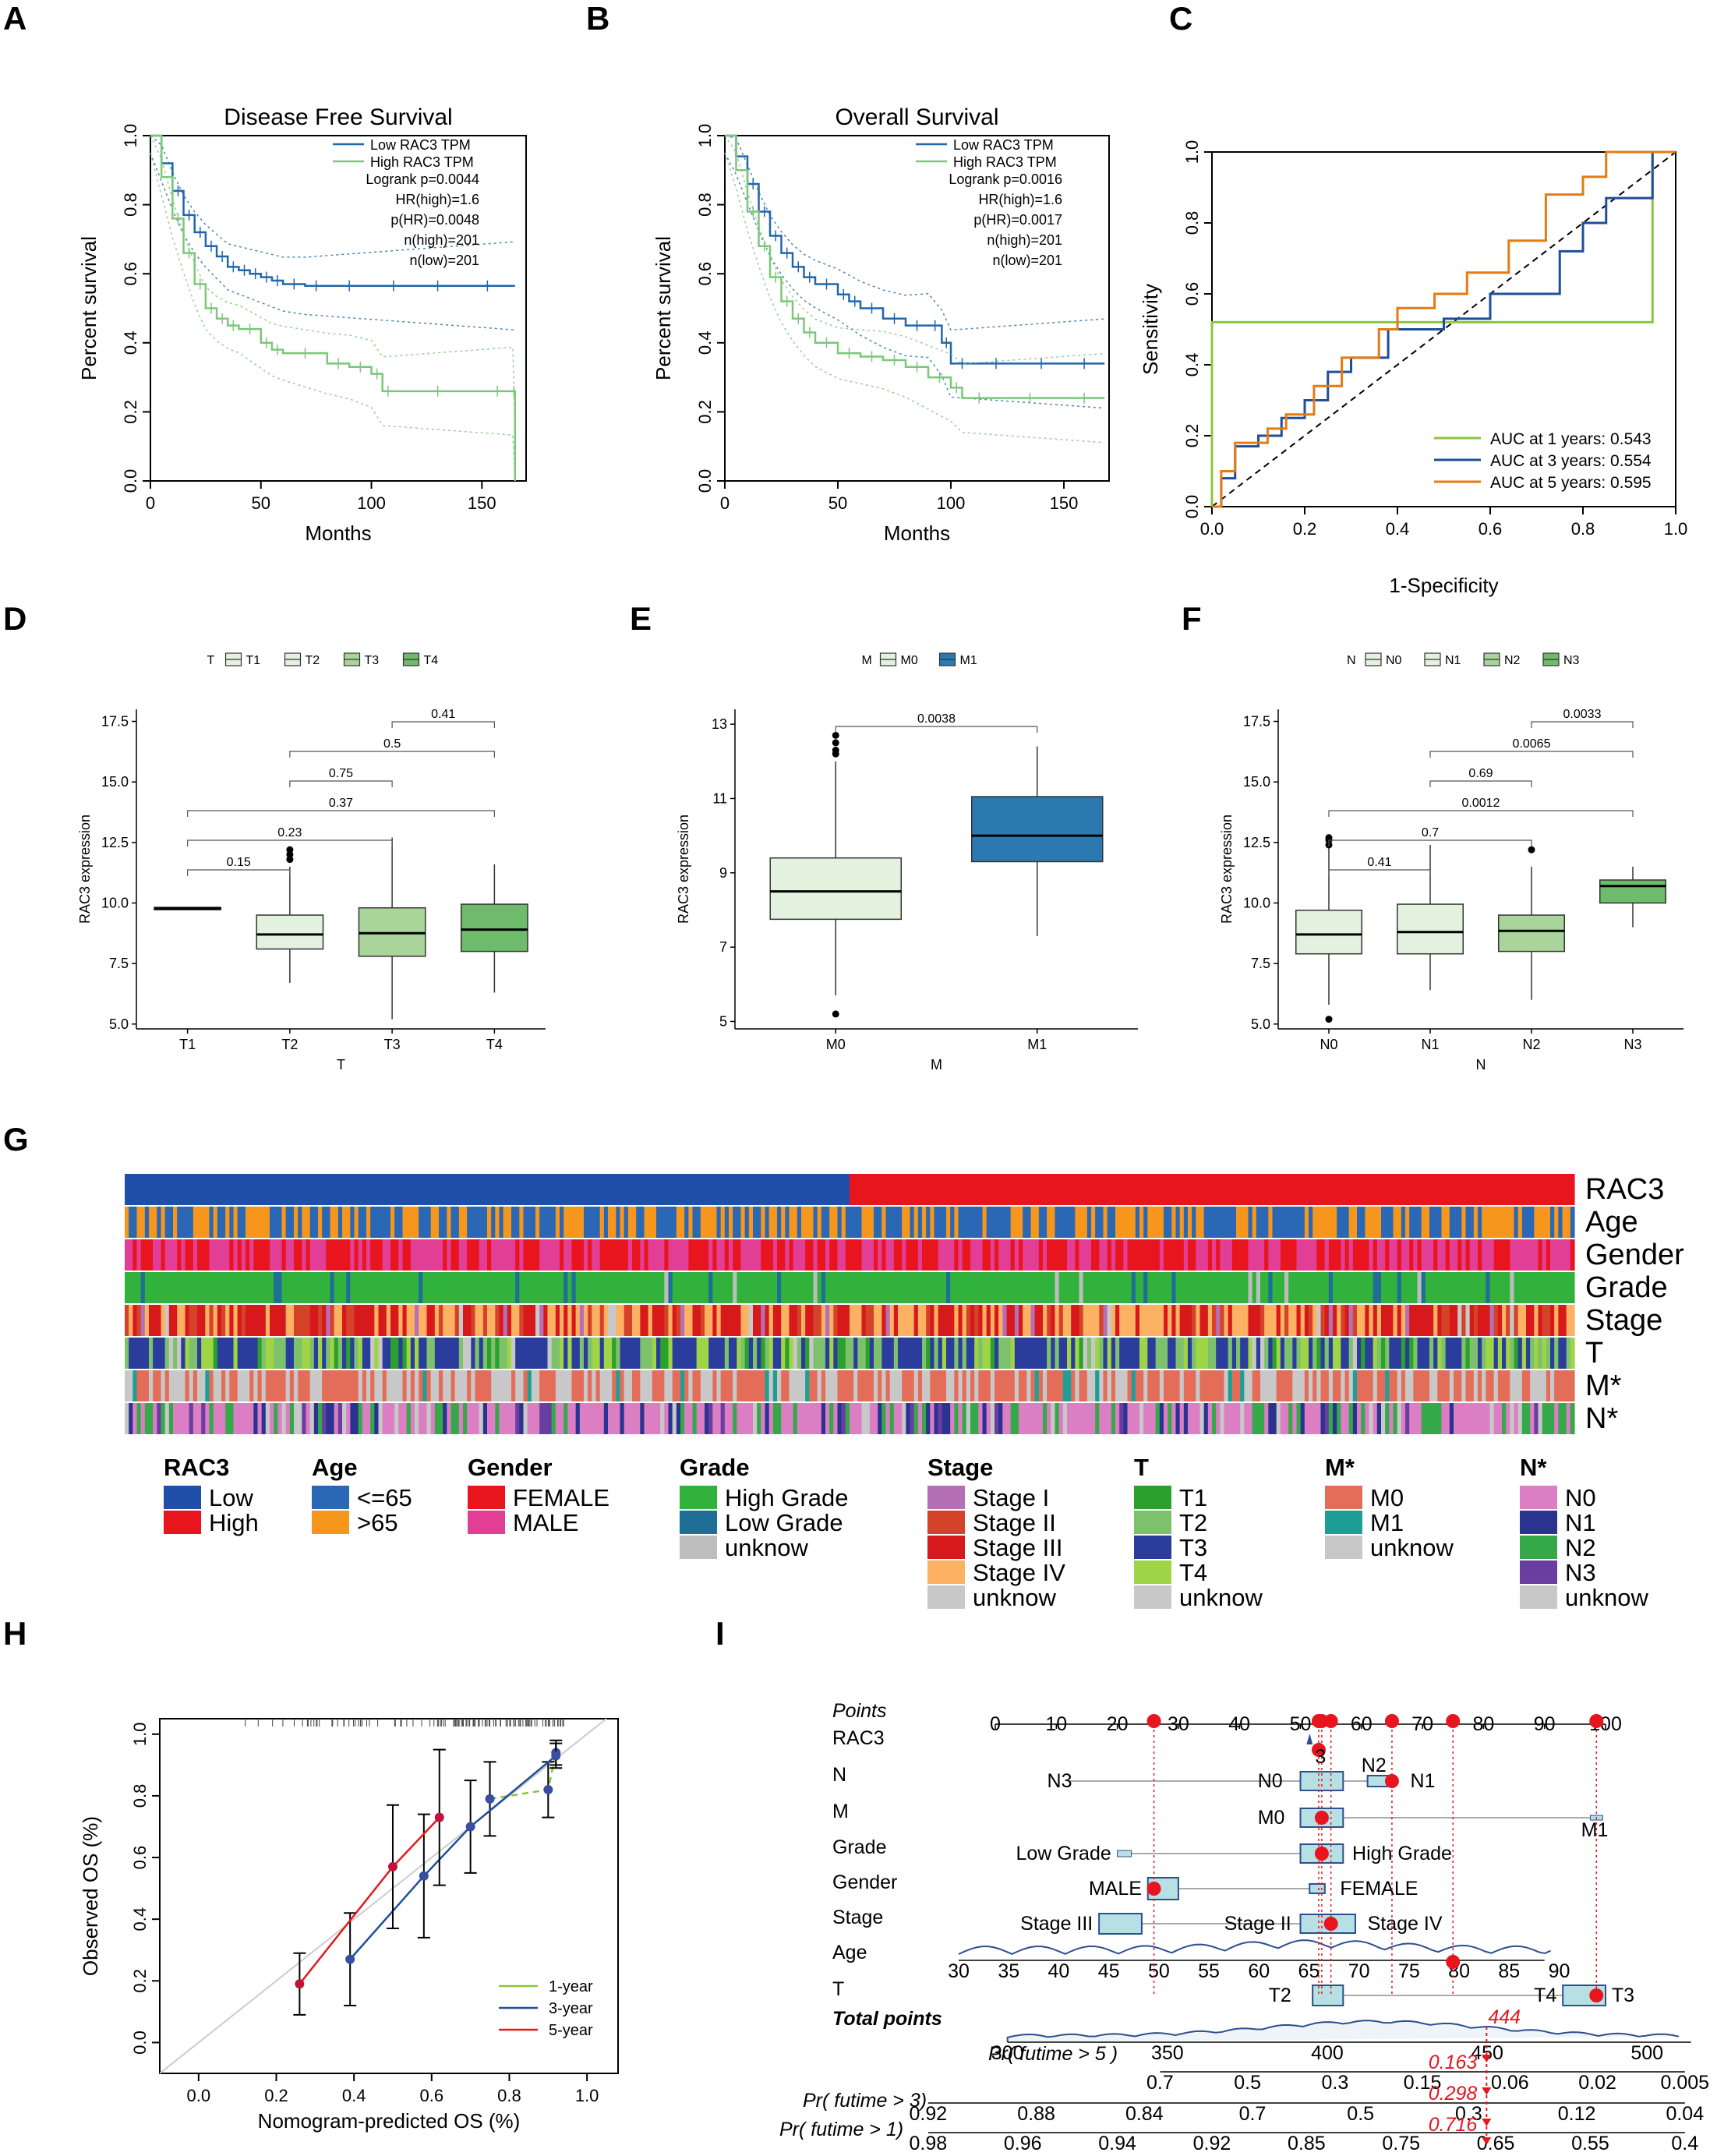 This screenshot has width=1717, height=2156. What do you see at coordinates (929, 2142) in the screenshot?
I see `probability-tick-label: 0.98` at bounding box center [929, 2142].